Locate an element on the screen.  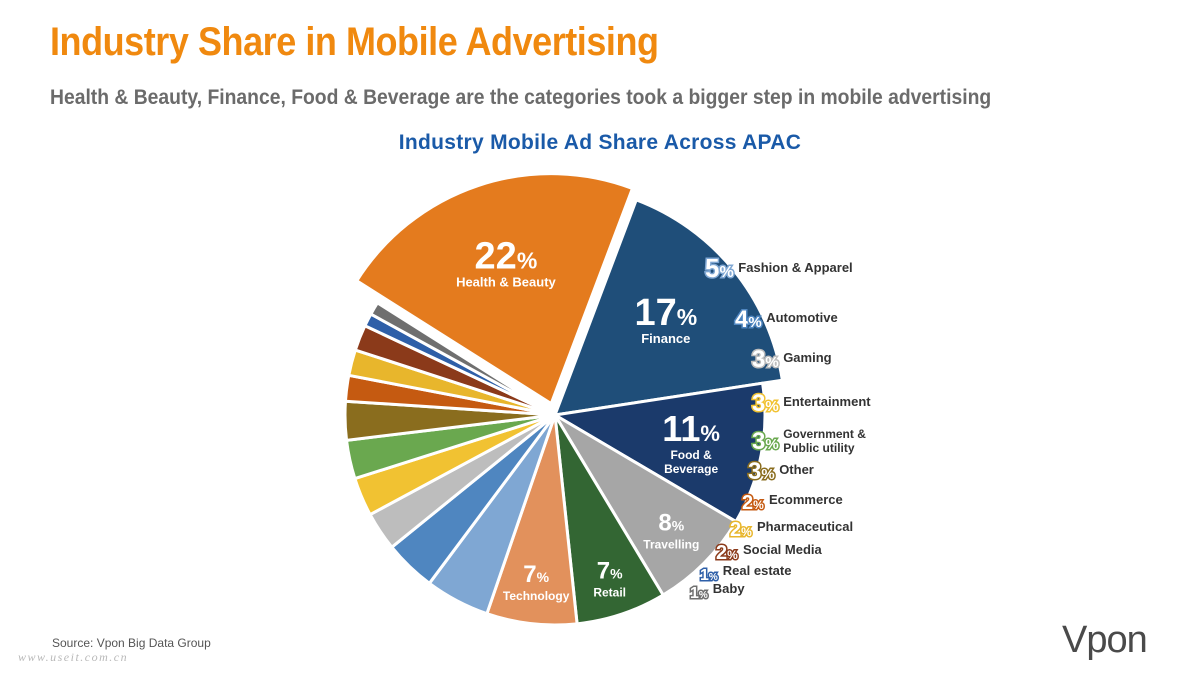
slice-label-automotive: 4% Automotive is located at coordinates (786, 320).